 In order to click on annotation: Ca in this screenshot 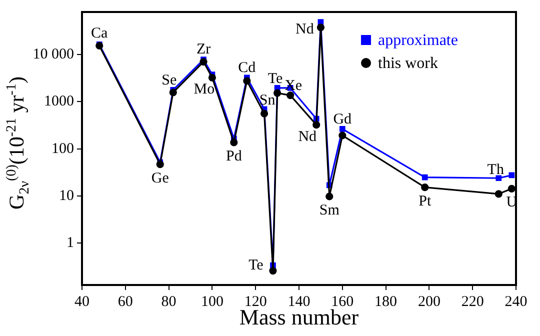, I will do `click(99, 34)`.